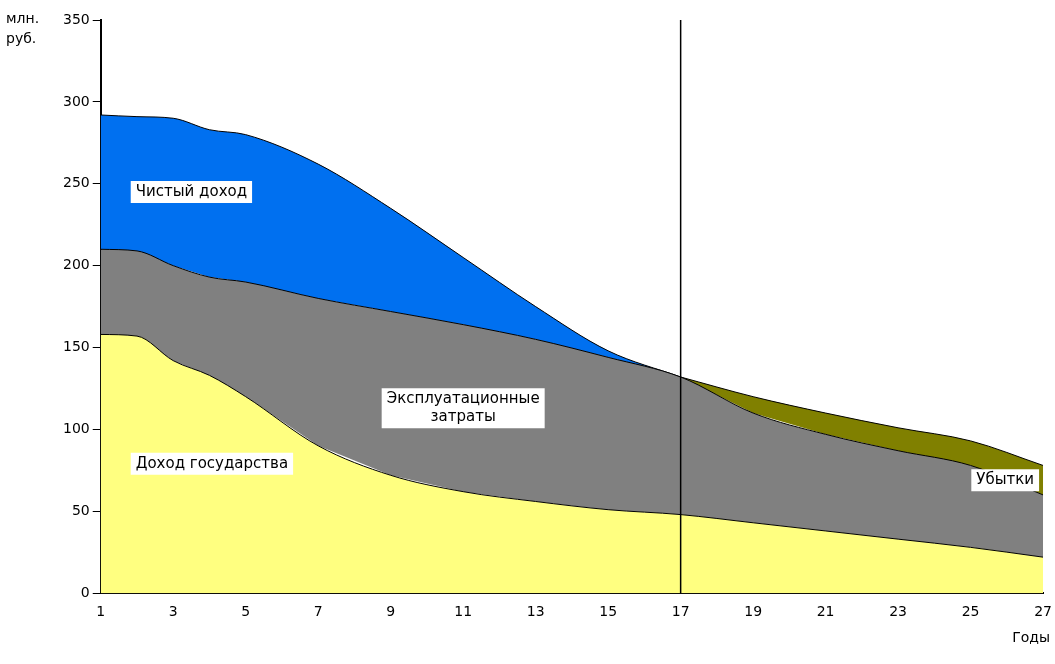  I want to click on x-tick-label: 19, so click(753, 611).